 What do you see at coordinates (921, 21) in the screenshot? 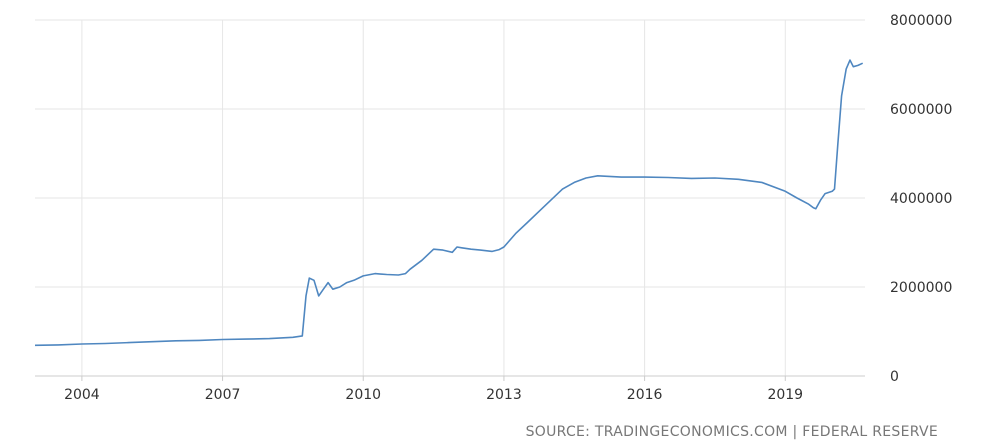
I see `y-tick-label: 8000000` at bounding box center [921, 21].